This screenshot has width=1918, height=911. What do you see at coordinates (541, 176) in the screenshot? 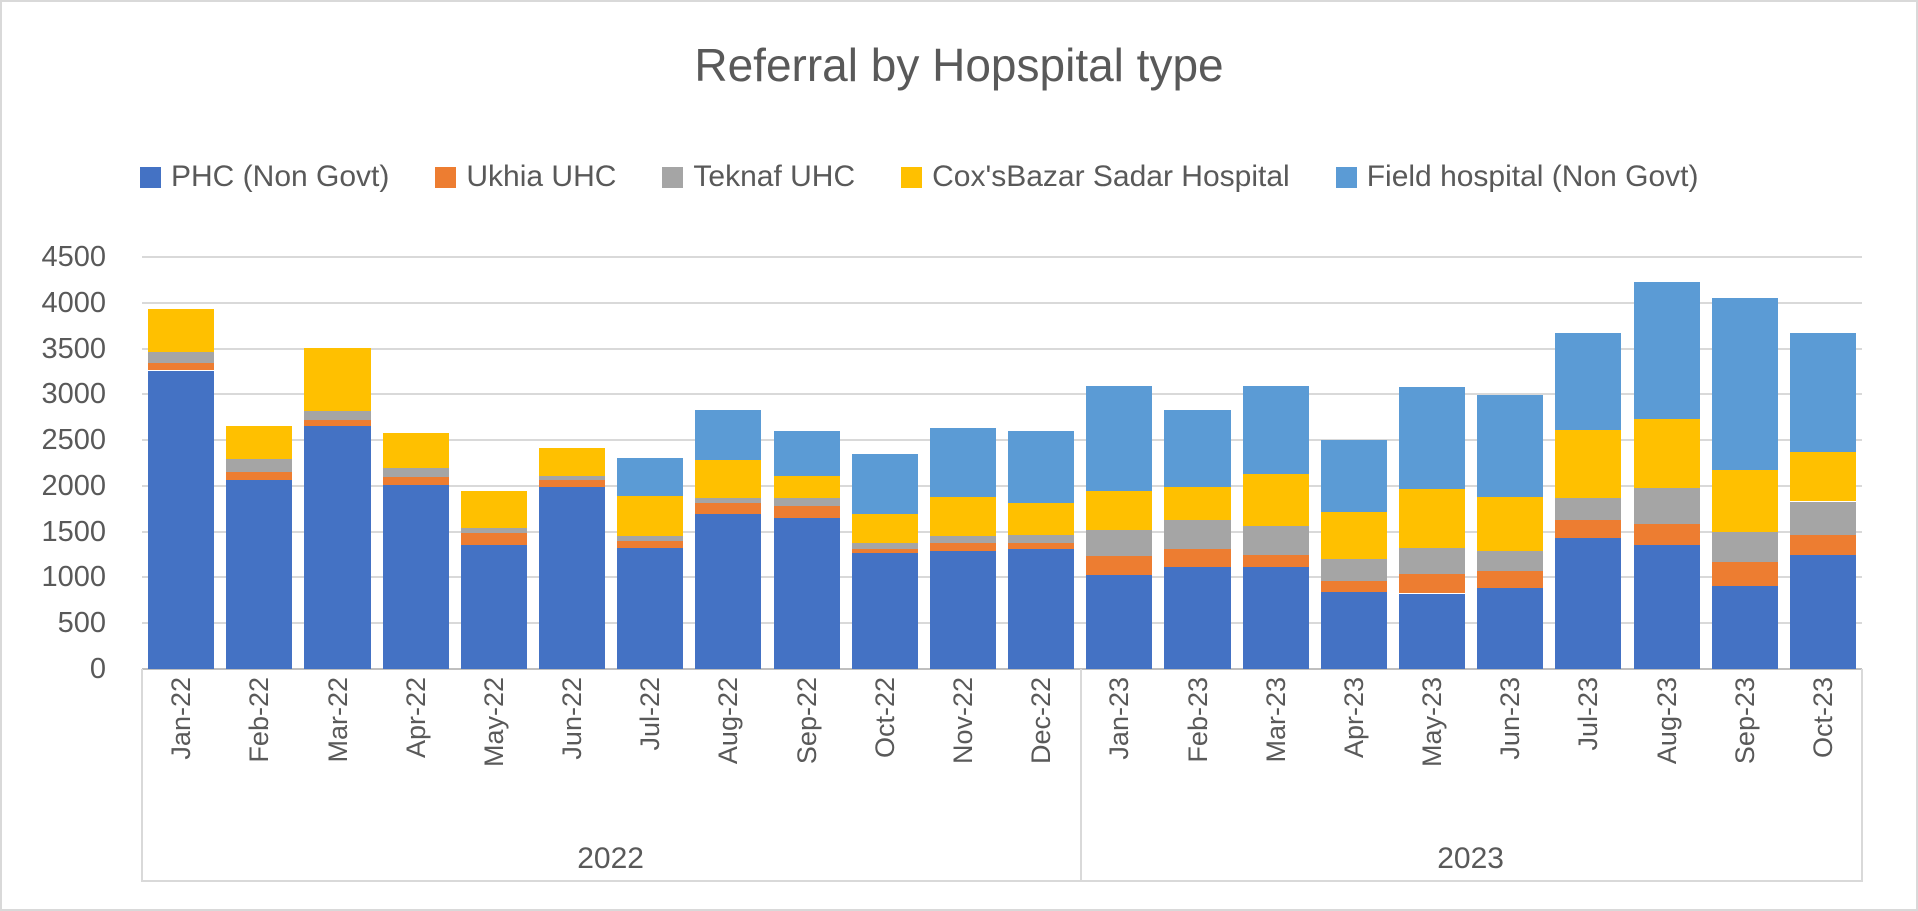
I see `legend-label: Ukhia UHC` at bounding box center [541, 176].